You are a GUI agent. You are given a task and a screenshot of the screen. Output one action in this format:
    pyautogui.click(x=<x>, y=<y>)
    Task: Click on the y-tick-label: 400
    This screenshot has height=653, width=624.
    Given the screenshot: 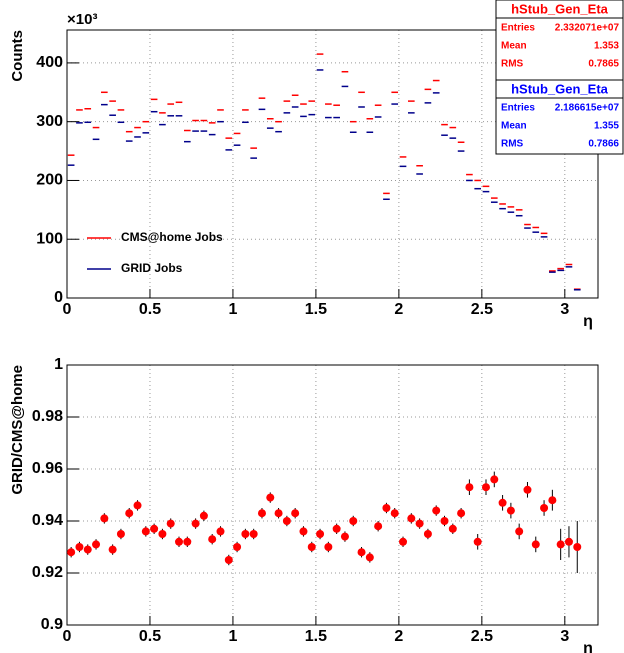 What is the action you would take?
    pyautogui.click(x=49, y=62)
    